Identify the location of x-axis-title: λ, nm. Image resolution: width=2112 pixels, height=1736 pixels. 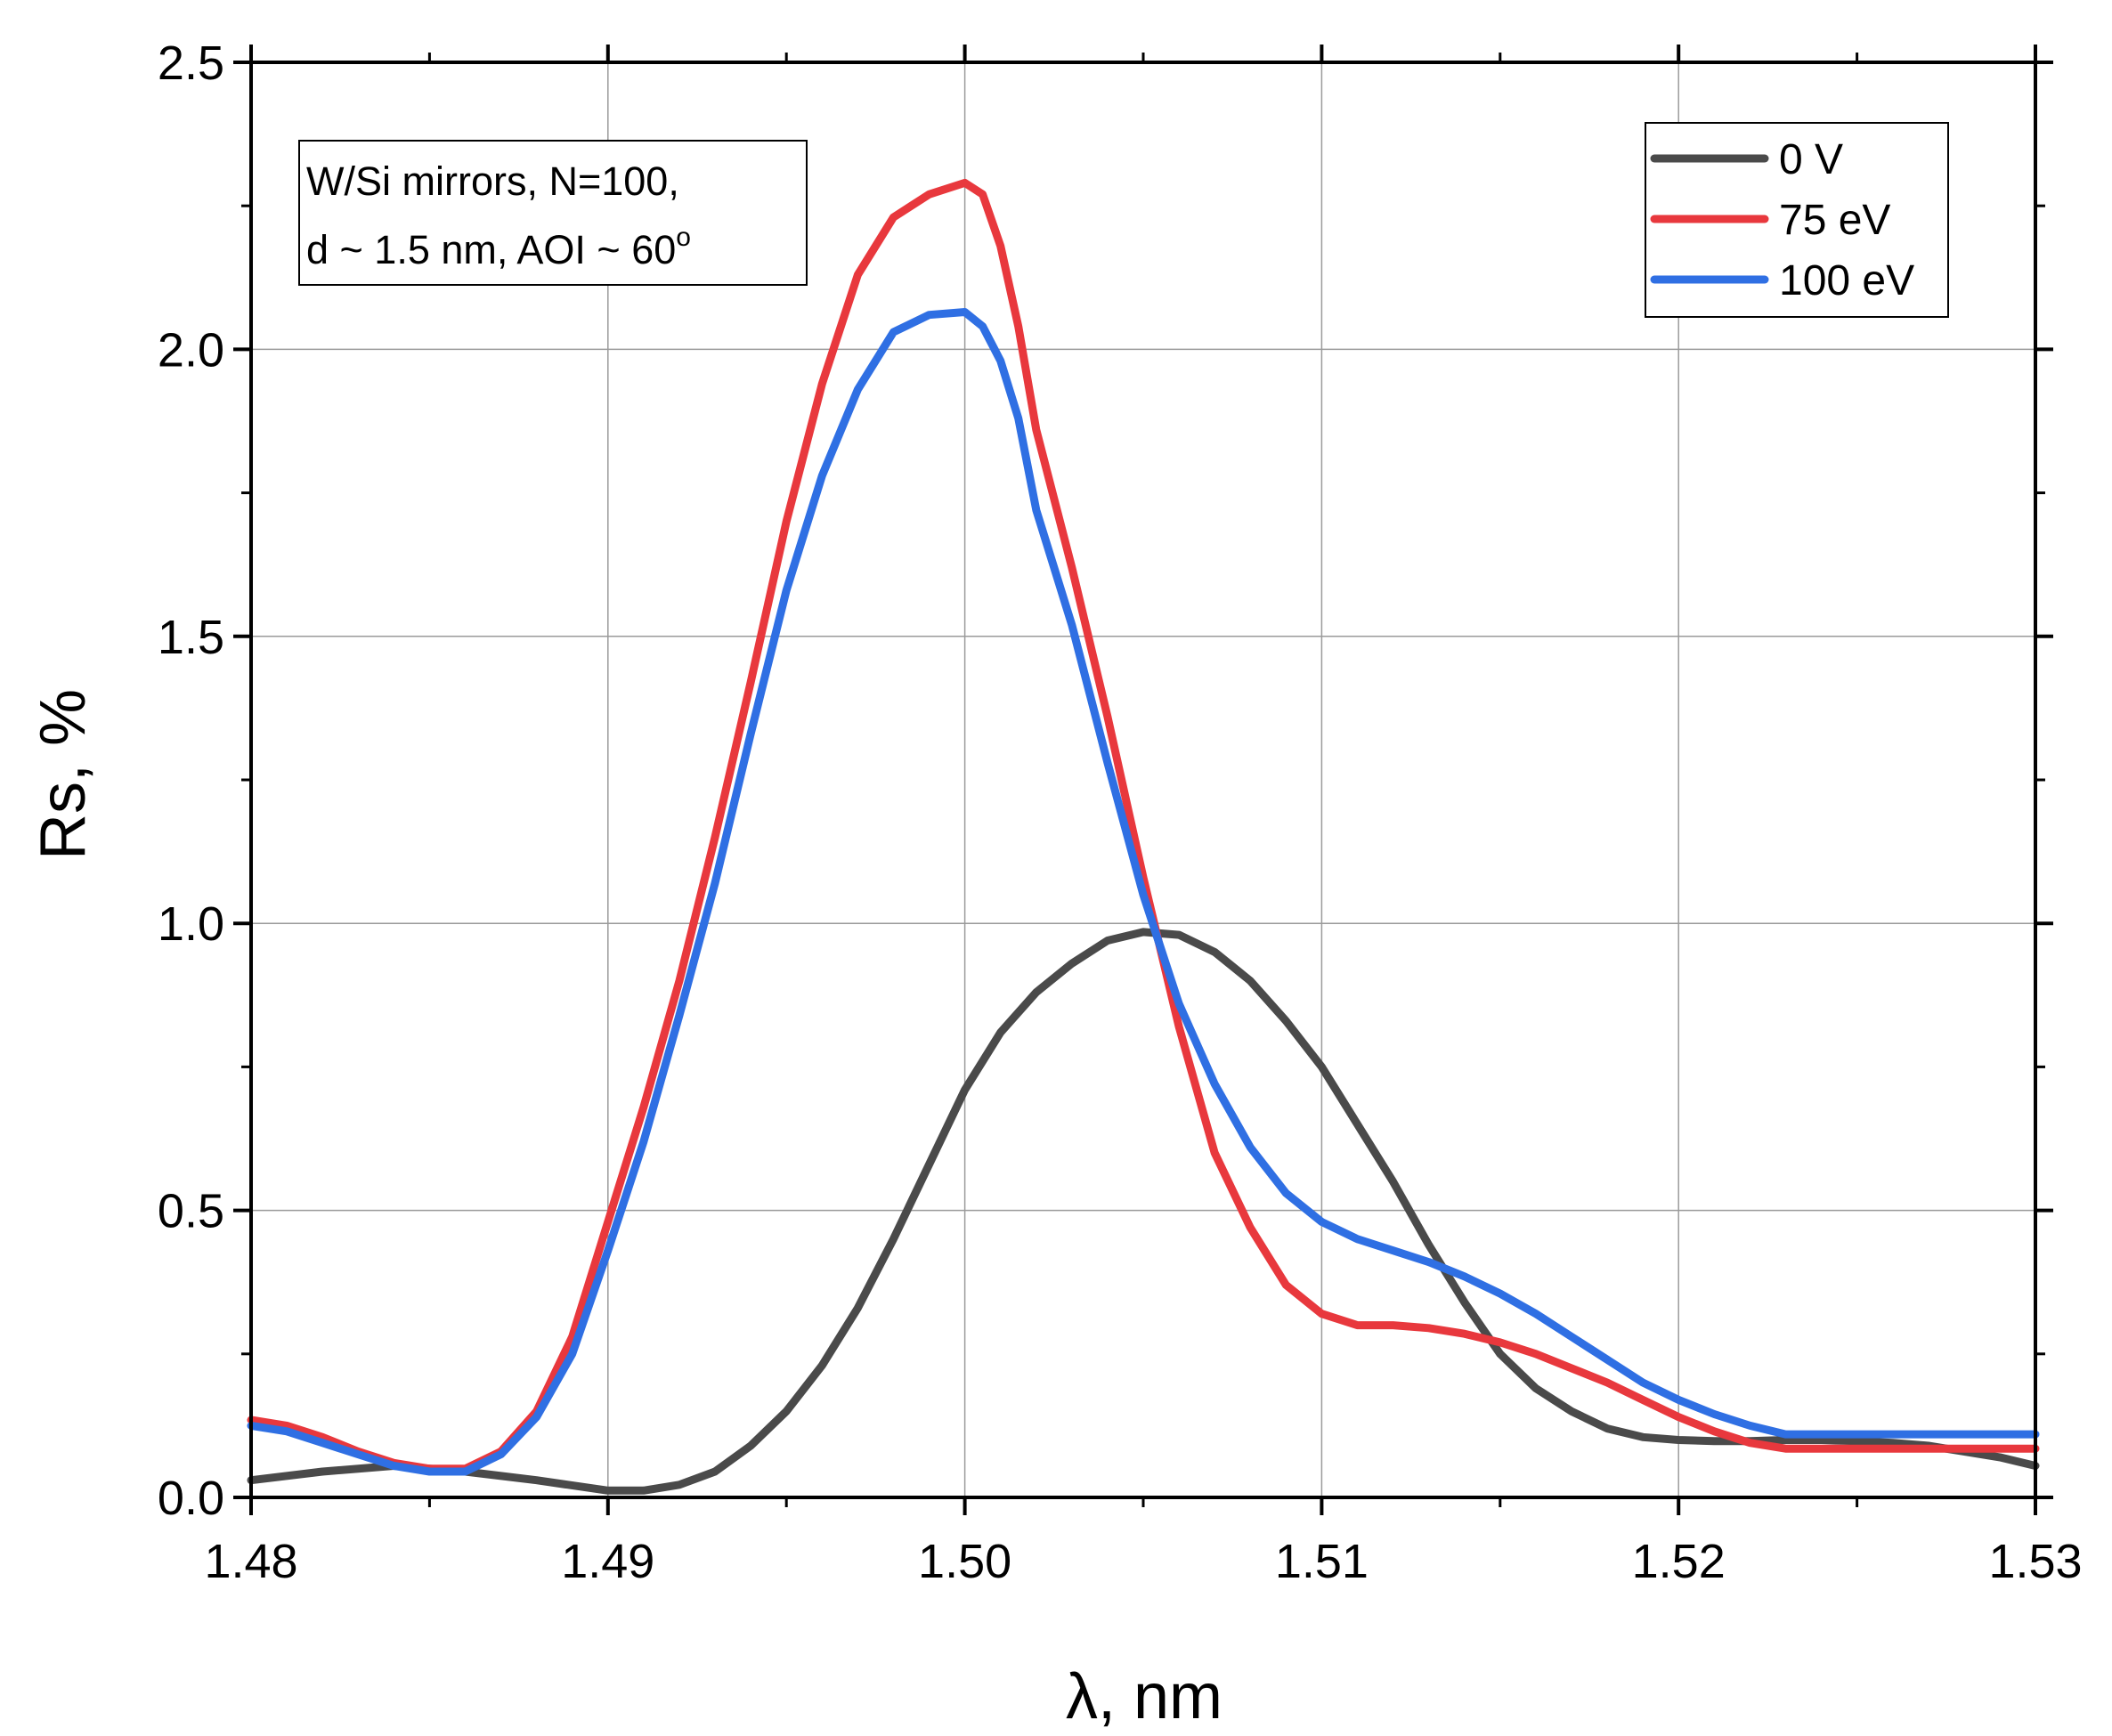
(1144, 1696).